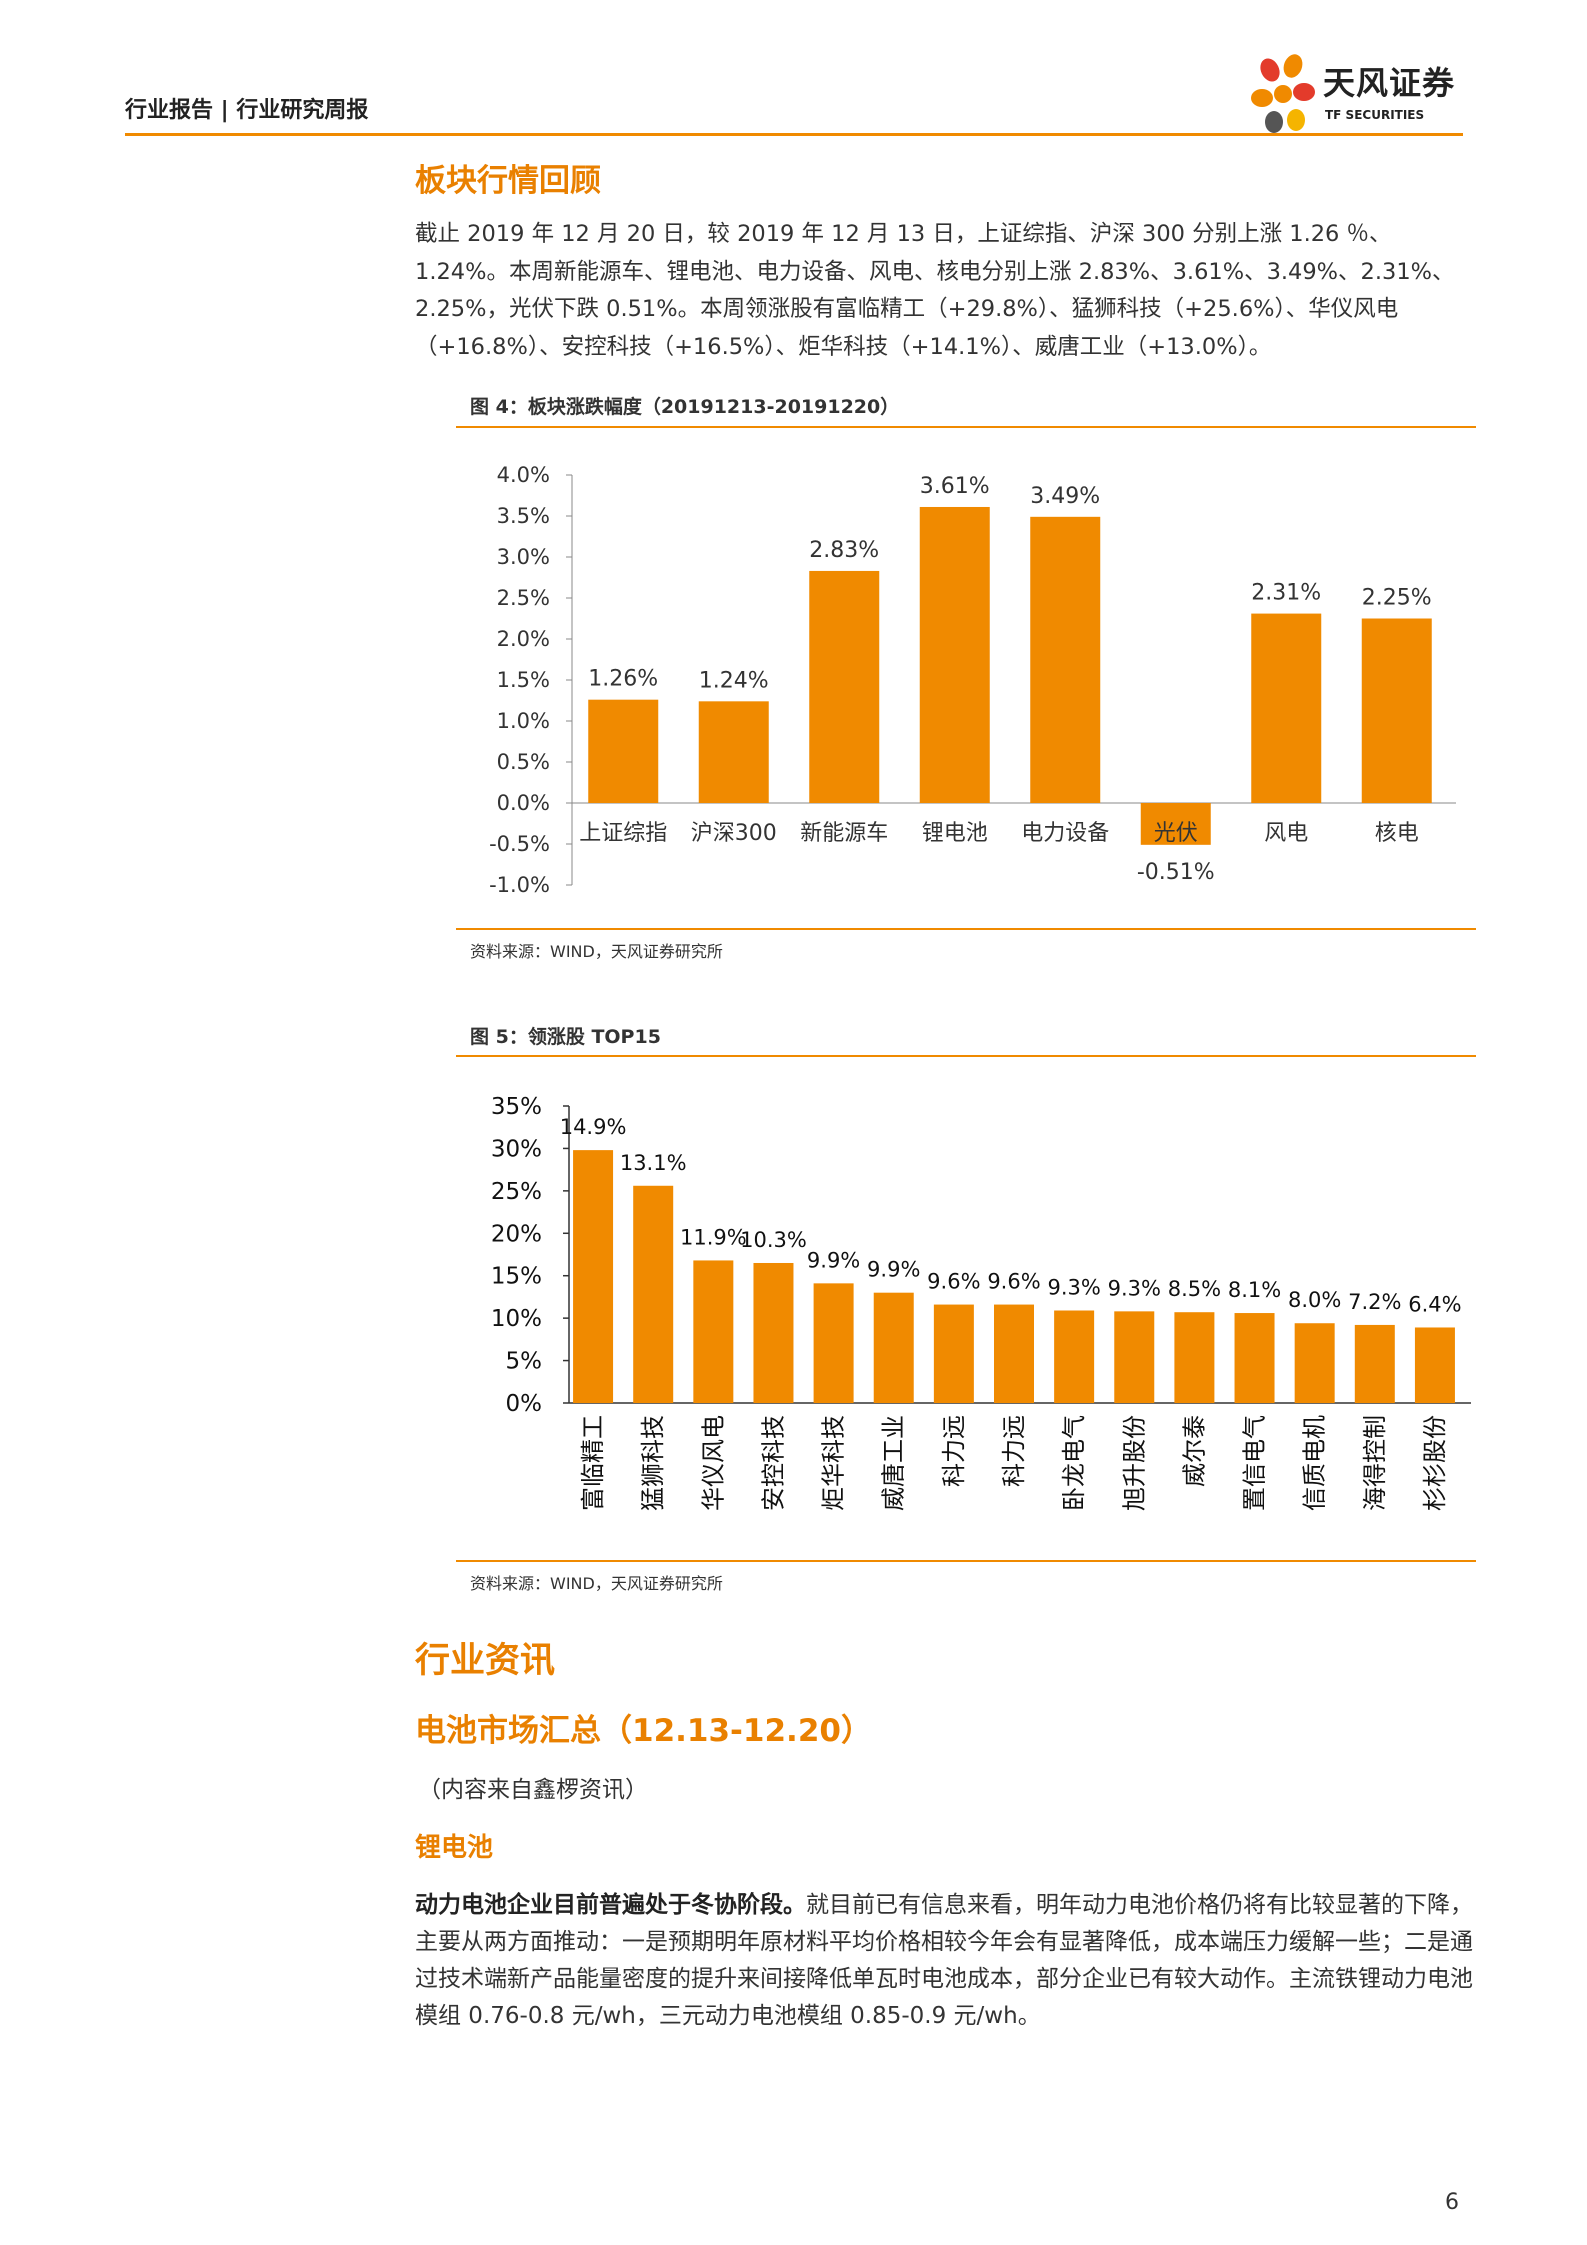 The image size is (1587, 2245). Describe the element at coordinates (1254, 1290) in the screenshot. I see `data-label: 8.1%` at that location.